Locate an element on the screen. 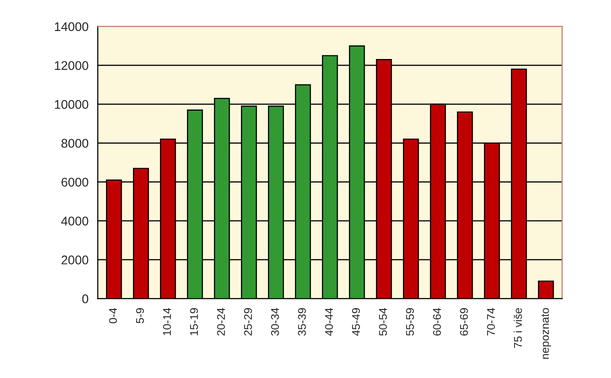 This screenshot has height=378, width=611. x-tick-label: 70-74 is located at coordinates (491, 322).